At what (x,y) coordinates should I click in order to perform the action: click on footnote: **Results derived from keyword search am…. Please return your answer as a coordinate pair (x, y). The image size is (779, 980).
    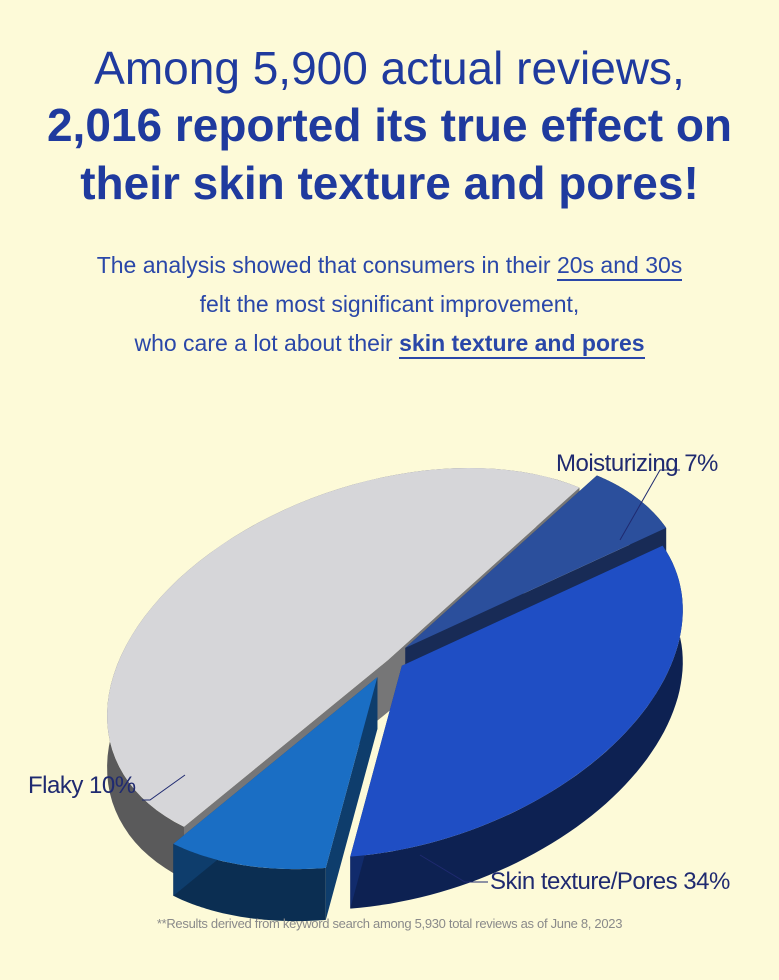
    Looking at the image, I should click on (389, 923).